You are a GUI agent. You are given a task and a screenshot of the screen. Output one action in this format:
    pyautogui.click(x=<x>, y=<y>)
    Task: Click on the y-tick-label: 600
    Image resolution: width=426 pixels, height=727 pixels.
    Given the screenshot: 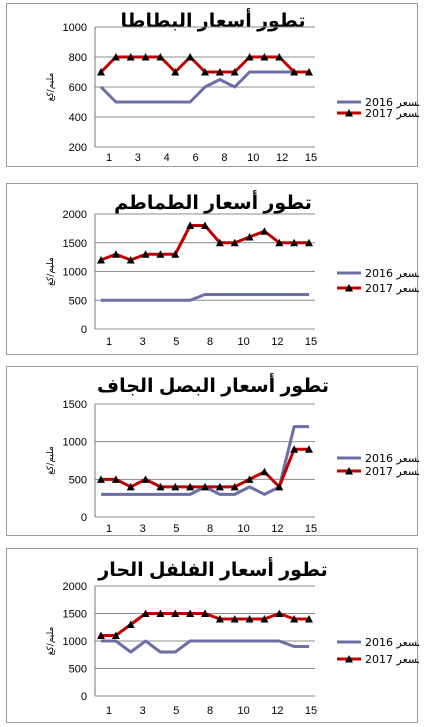 What is the action you would take?
    pyautogui.click(x=78, y=88)
    